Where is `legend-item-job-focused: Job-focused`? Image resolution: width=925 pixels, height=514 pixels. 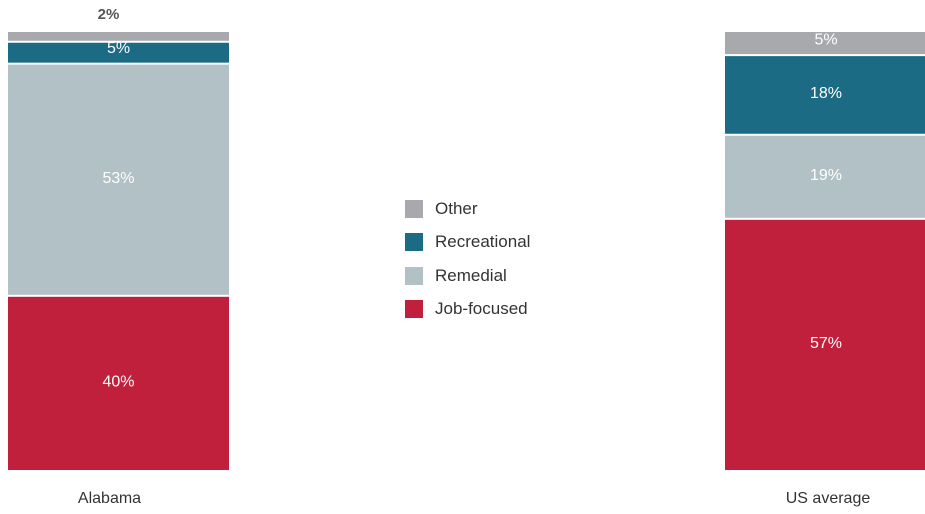 legend-item-job-focused: Job-focused is located at coordinates (467, 310).